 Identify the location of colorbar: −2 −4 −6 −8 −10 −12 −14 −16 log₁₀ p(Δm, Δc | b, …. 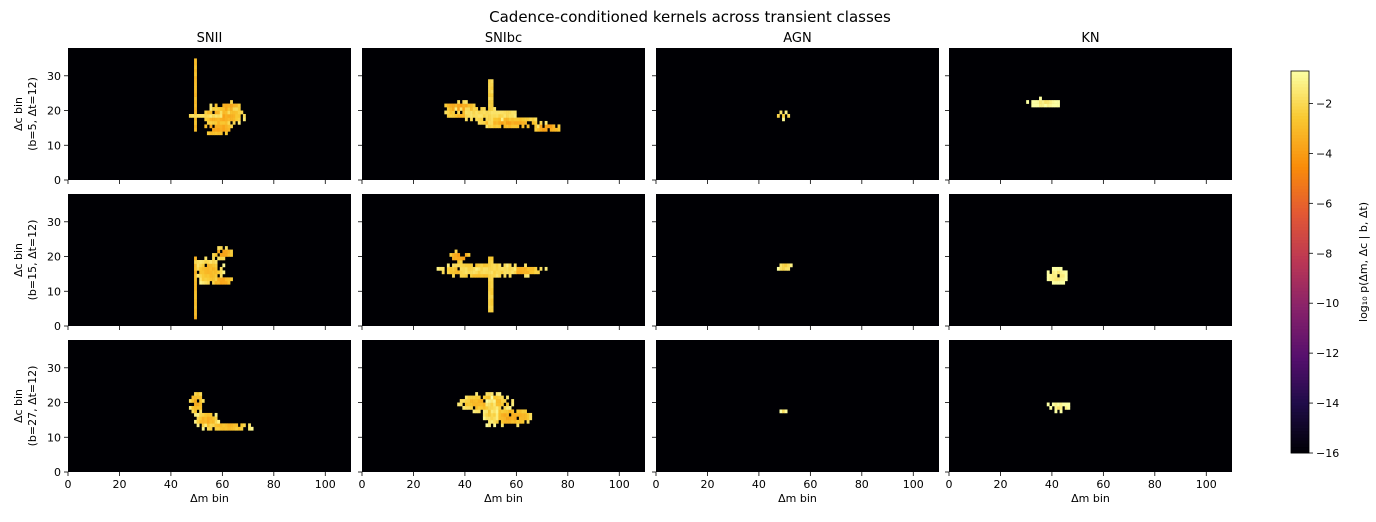
(1330, 265).